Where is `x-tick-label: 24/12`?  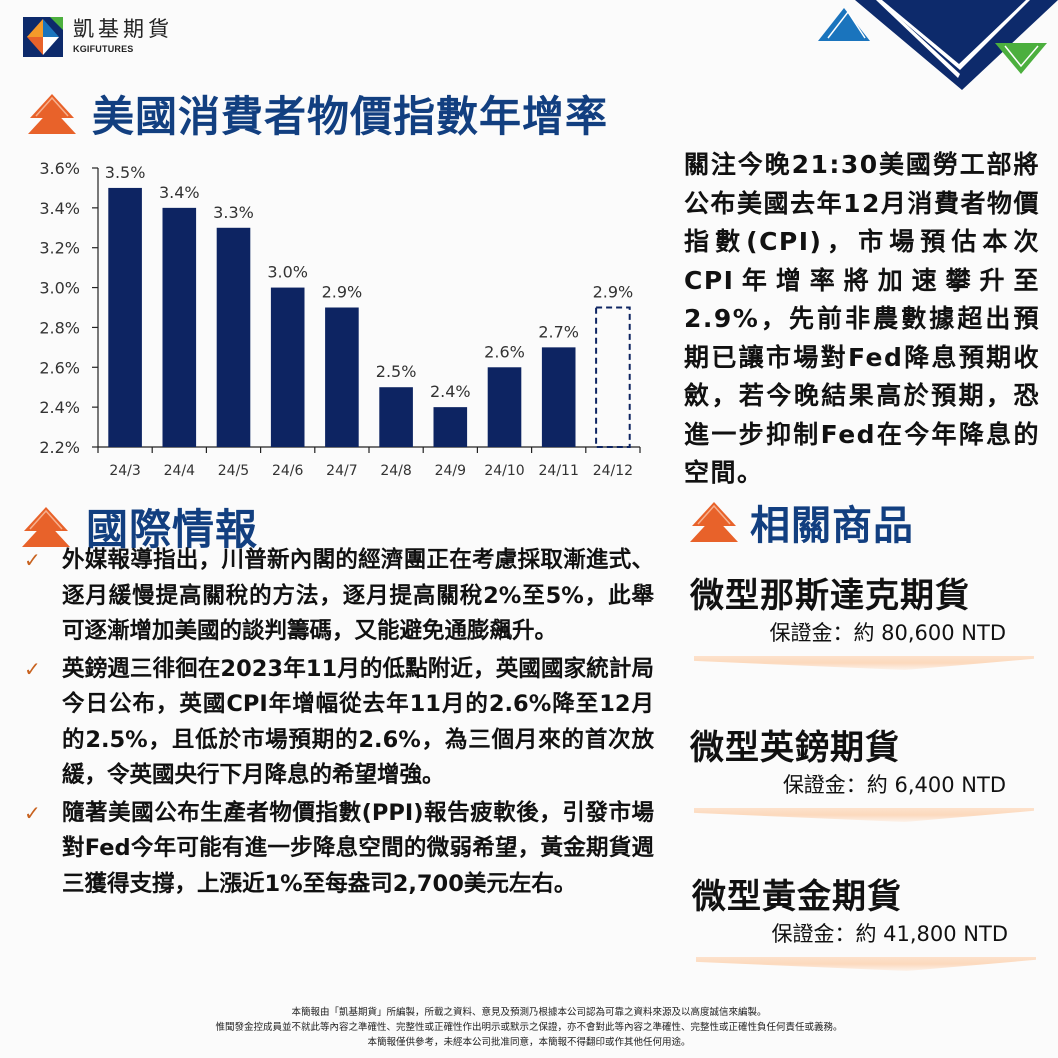 x-tick-label: 24/12 is located at coordinates (613, 471).